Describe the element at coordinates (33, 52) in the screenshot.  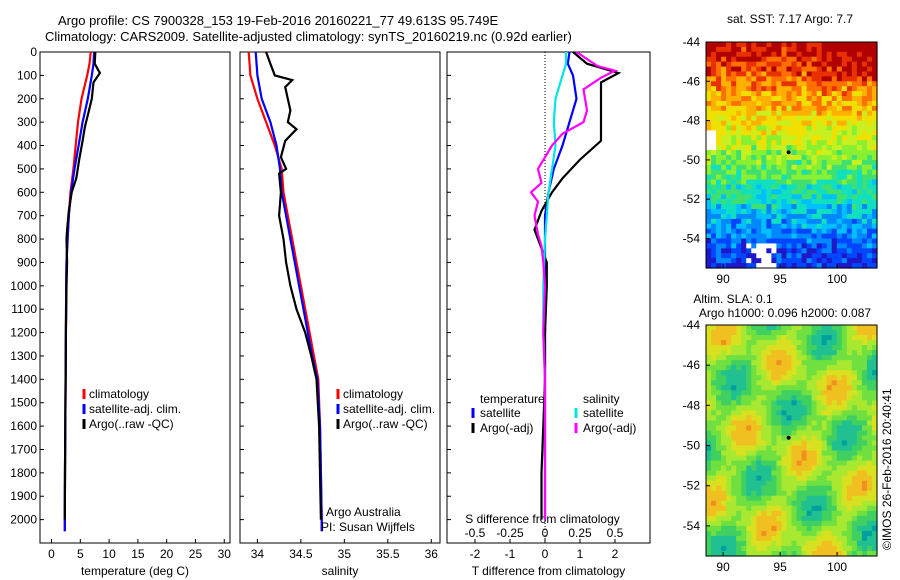
I see `y-tick-label: 0` at that location.